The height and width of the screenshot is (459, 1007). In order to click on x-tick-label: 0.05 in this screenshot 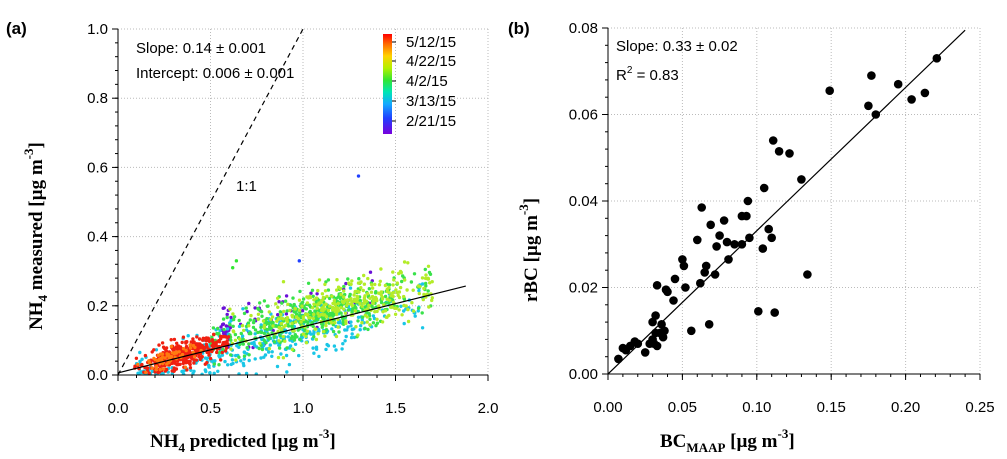, I will do `click(682, 407)`.